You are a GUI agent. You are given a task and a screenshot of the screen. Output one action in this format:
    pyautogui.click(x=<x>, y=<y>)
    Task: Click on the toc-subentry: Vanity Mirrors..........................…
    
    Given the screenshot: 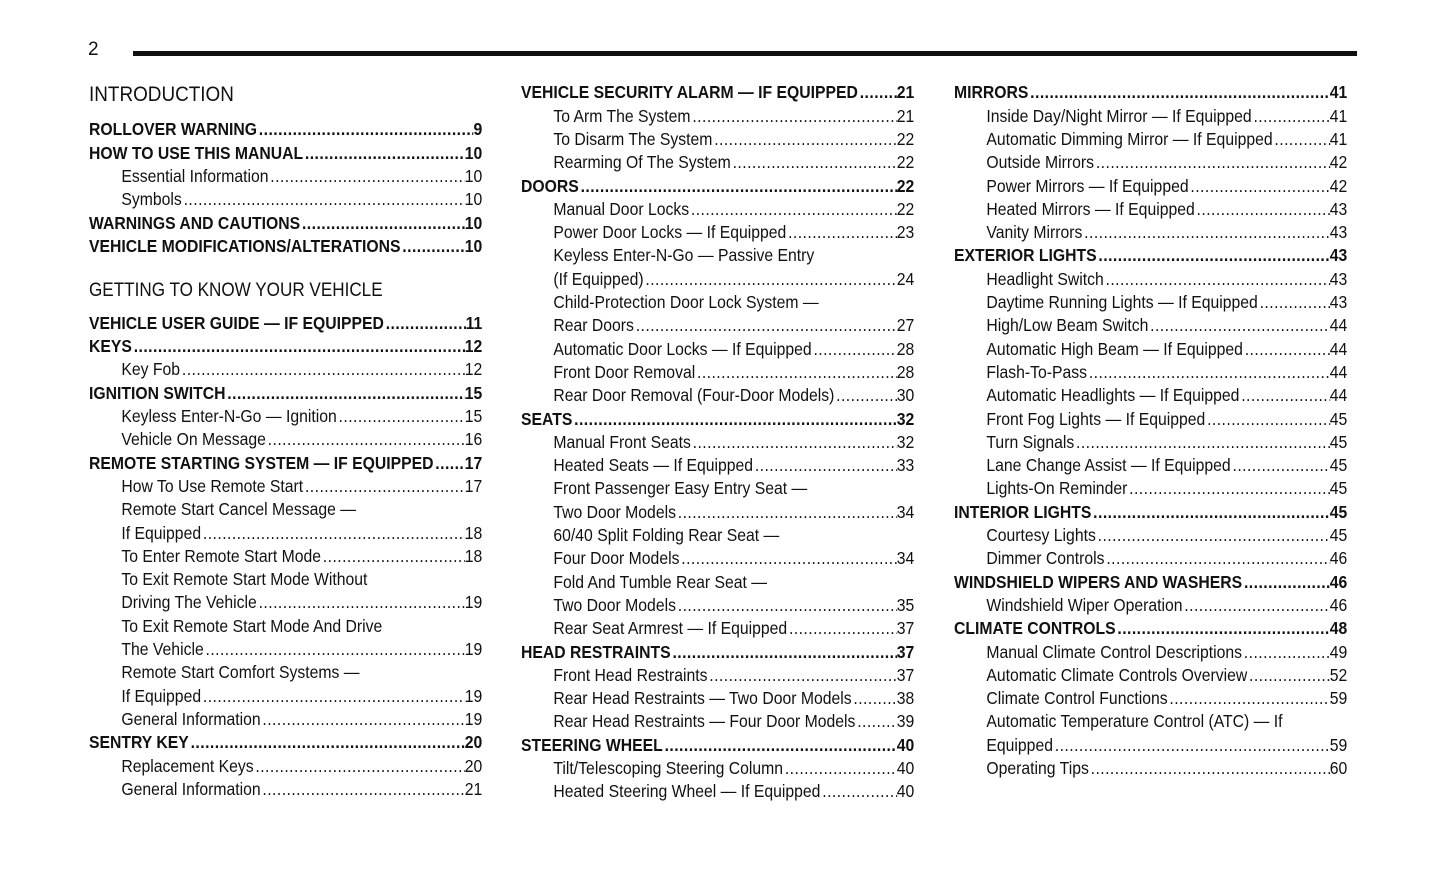 What is the action you would take?
    pyautogui.click(x=1150, y=232)
    